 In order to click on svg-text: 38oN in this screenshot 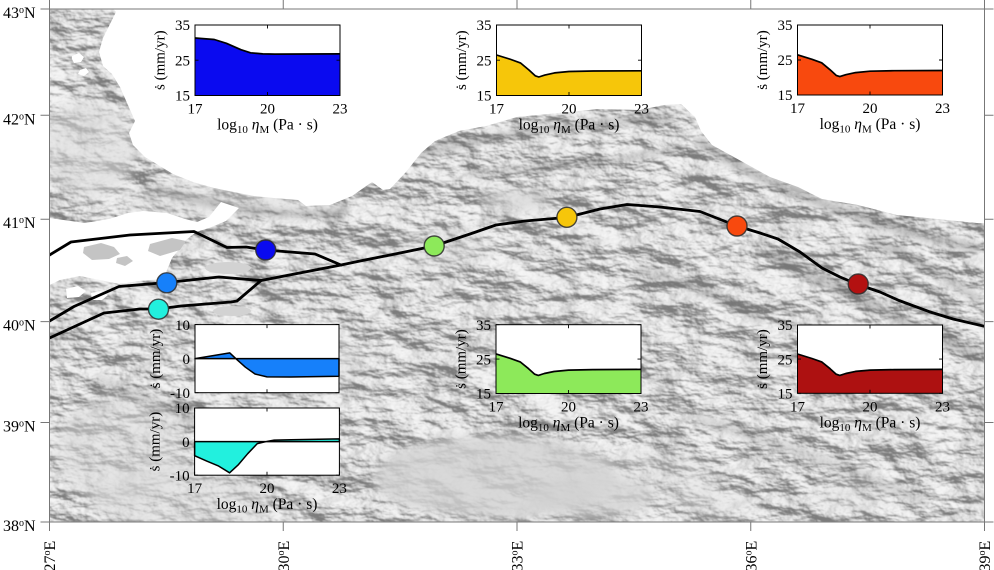, I will do `click(19, 526)`.